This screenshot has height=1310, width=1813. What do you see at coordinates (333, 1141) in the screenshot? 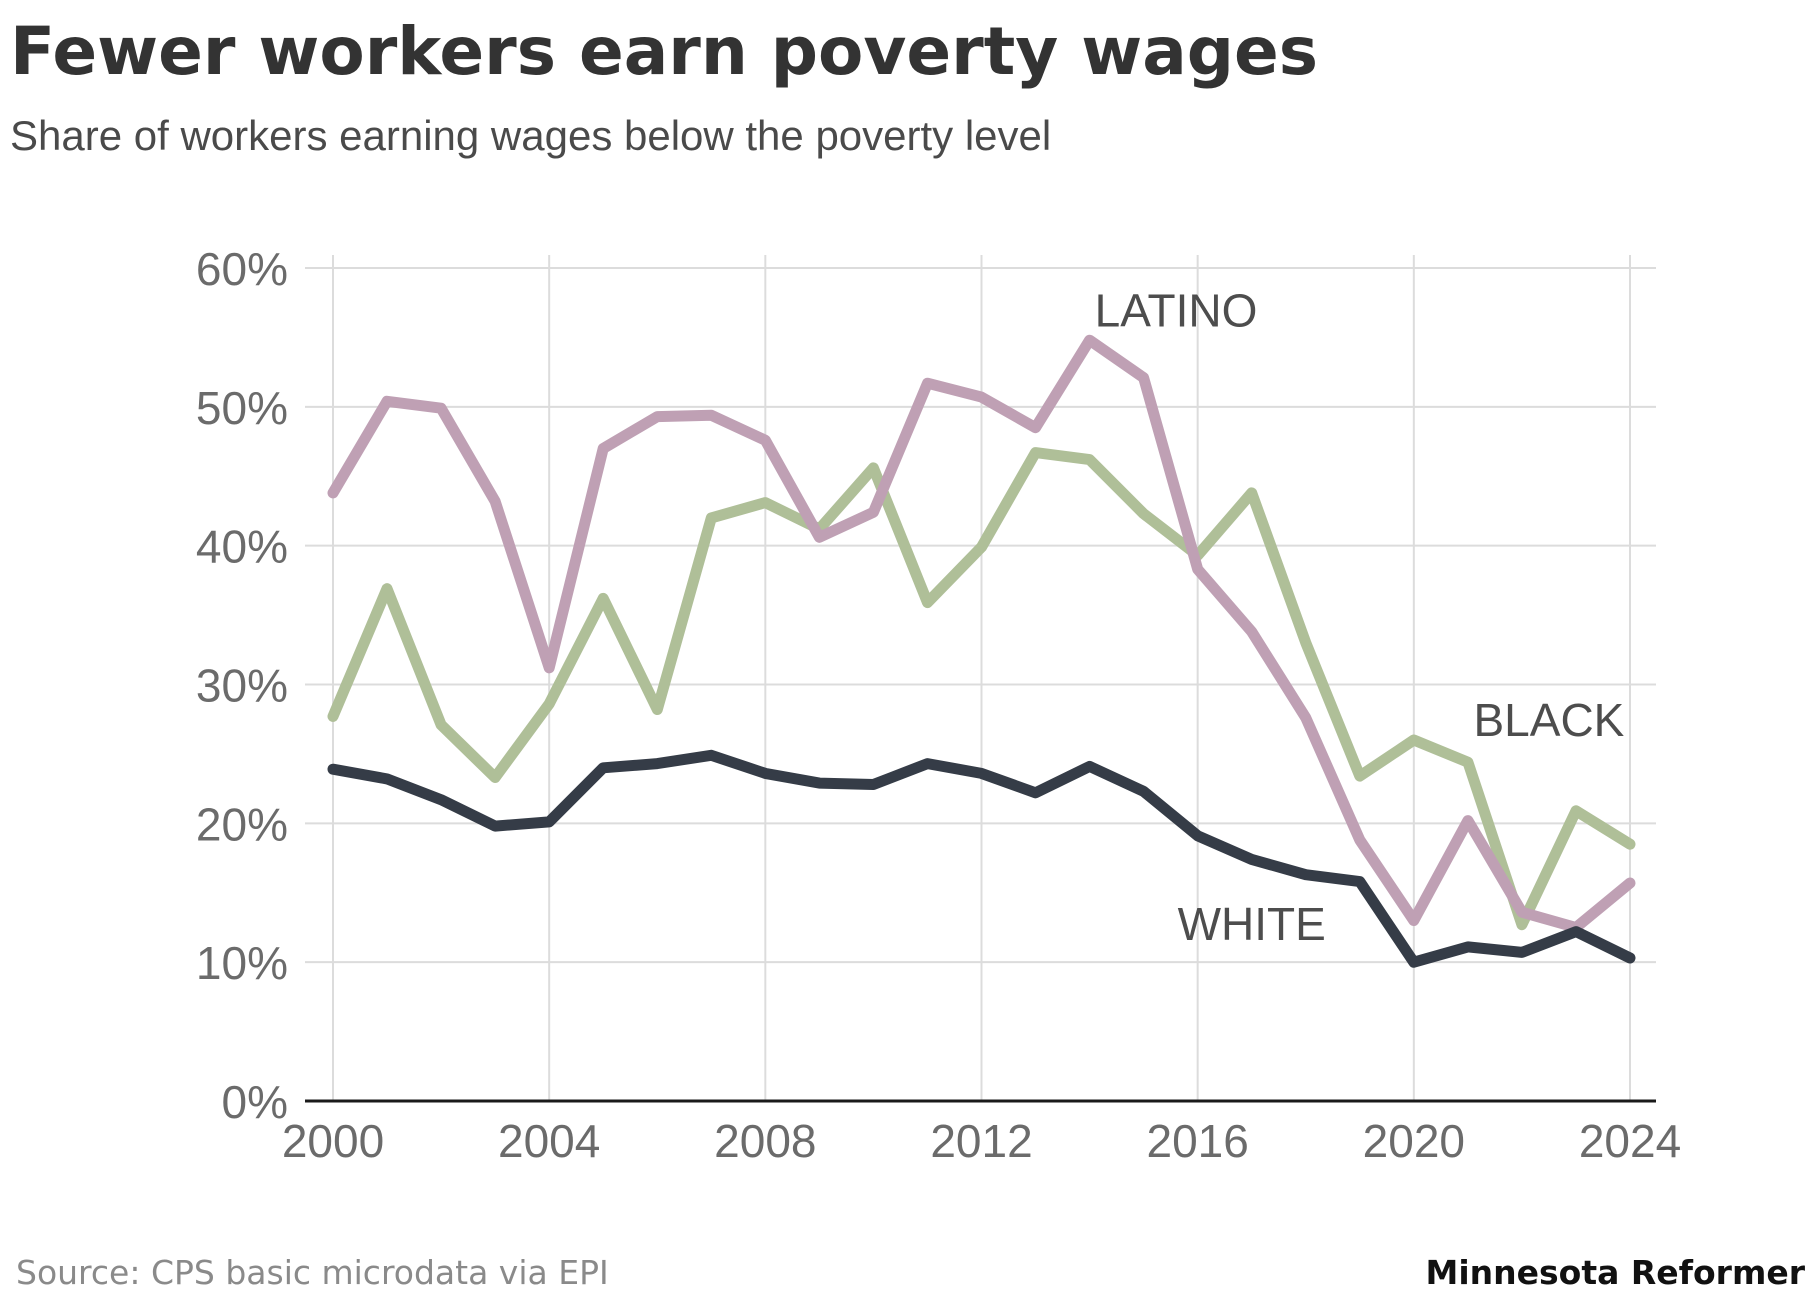
I see `x-tick-label: 2000` at bounding box center [333, 1141].